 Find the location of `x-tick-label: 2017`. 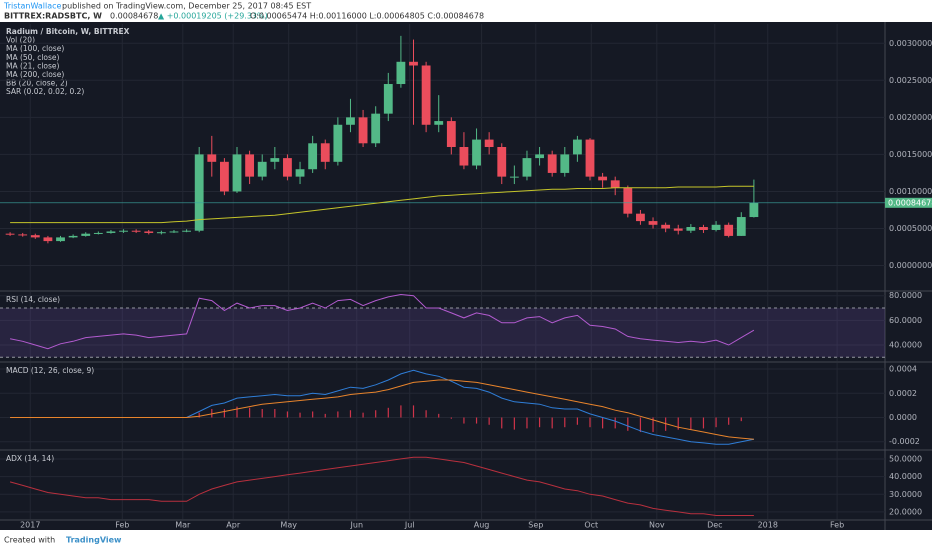

x-tick-label: 2017 is located at coordinates (30, 525).